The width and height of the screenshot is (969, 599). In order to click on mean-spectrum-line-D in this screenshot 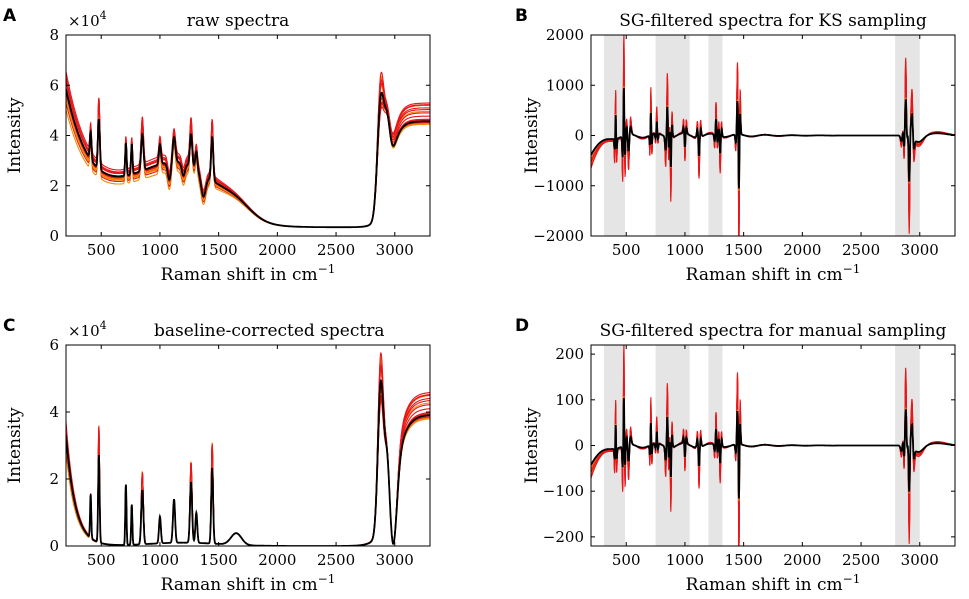, I will do `click(773, 448)`.